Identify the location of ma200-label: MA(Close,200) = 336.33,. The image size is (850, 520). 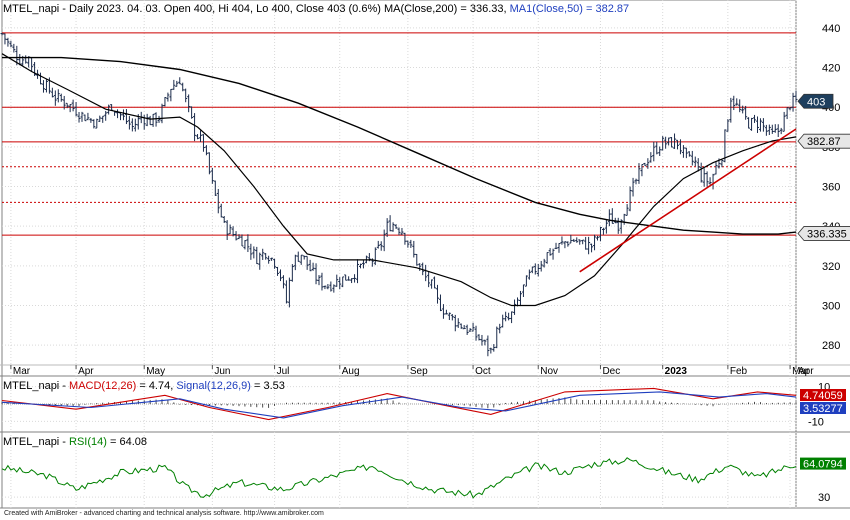
(447, 9).